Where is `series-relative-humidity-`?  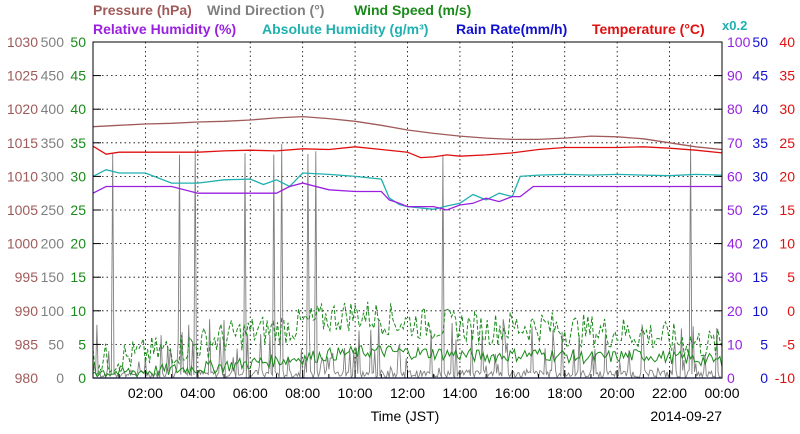
series-relative-humidity- is located at coordinates (407, 196).